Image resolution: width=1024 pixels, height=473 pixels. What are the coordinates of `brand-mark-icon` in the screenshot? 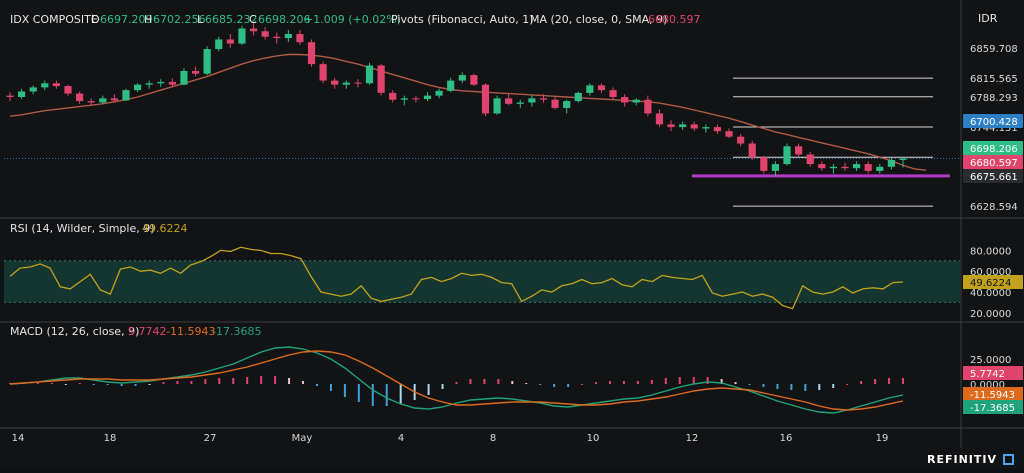 It's located at (1008, 459).